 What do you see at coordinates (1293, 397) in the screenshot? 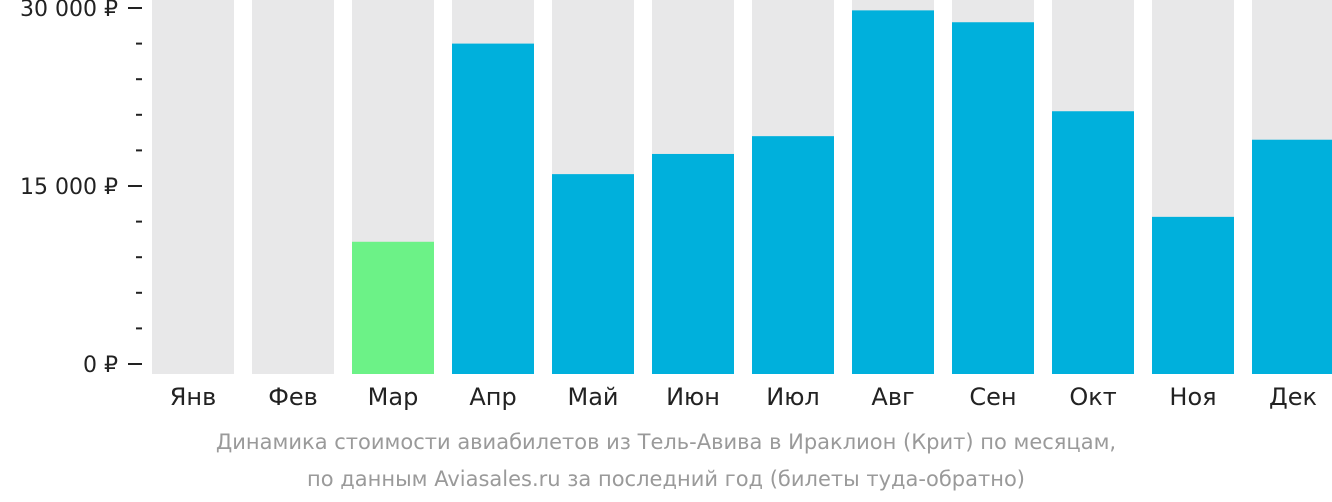
I see `x-tick-label-12: Дек` at bounding box center [1293, 397].